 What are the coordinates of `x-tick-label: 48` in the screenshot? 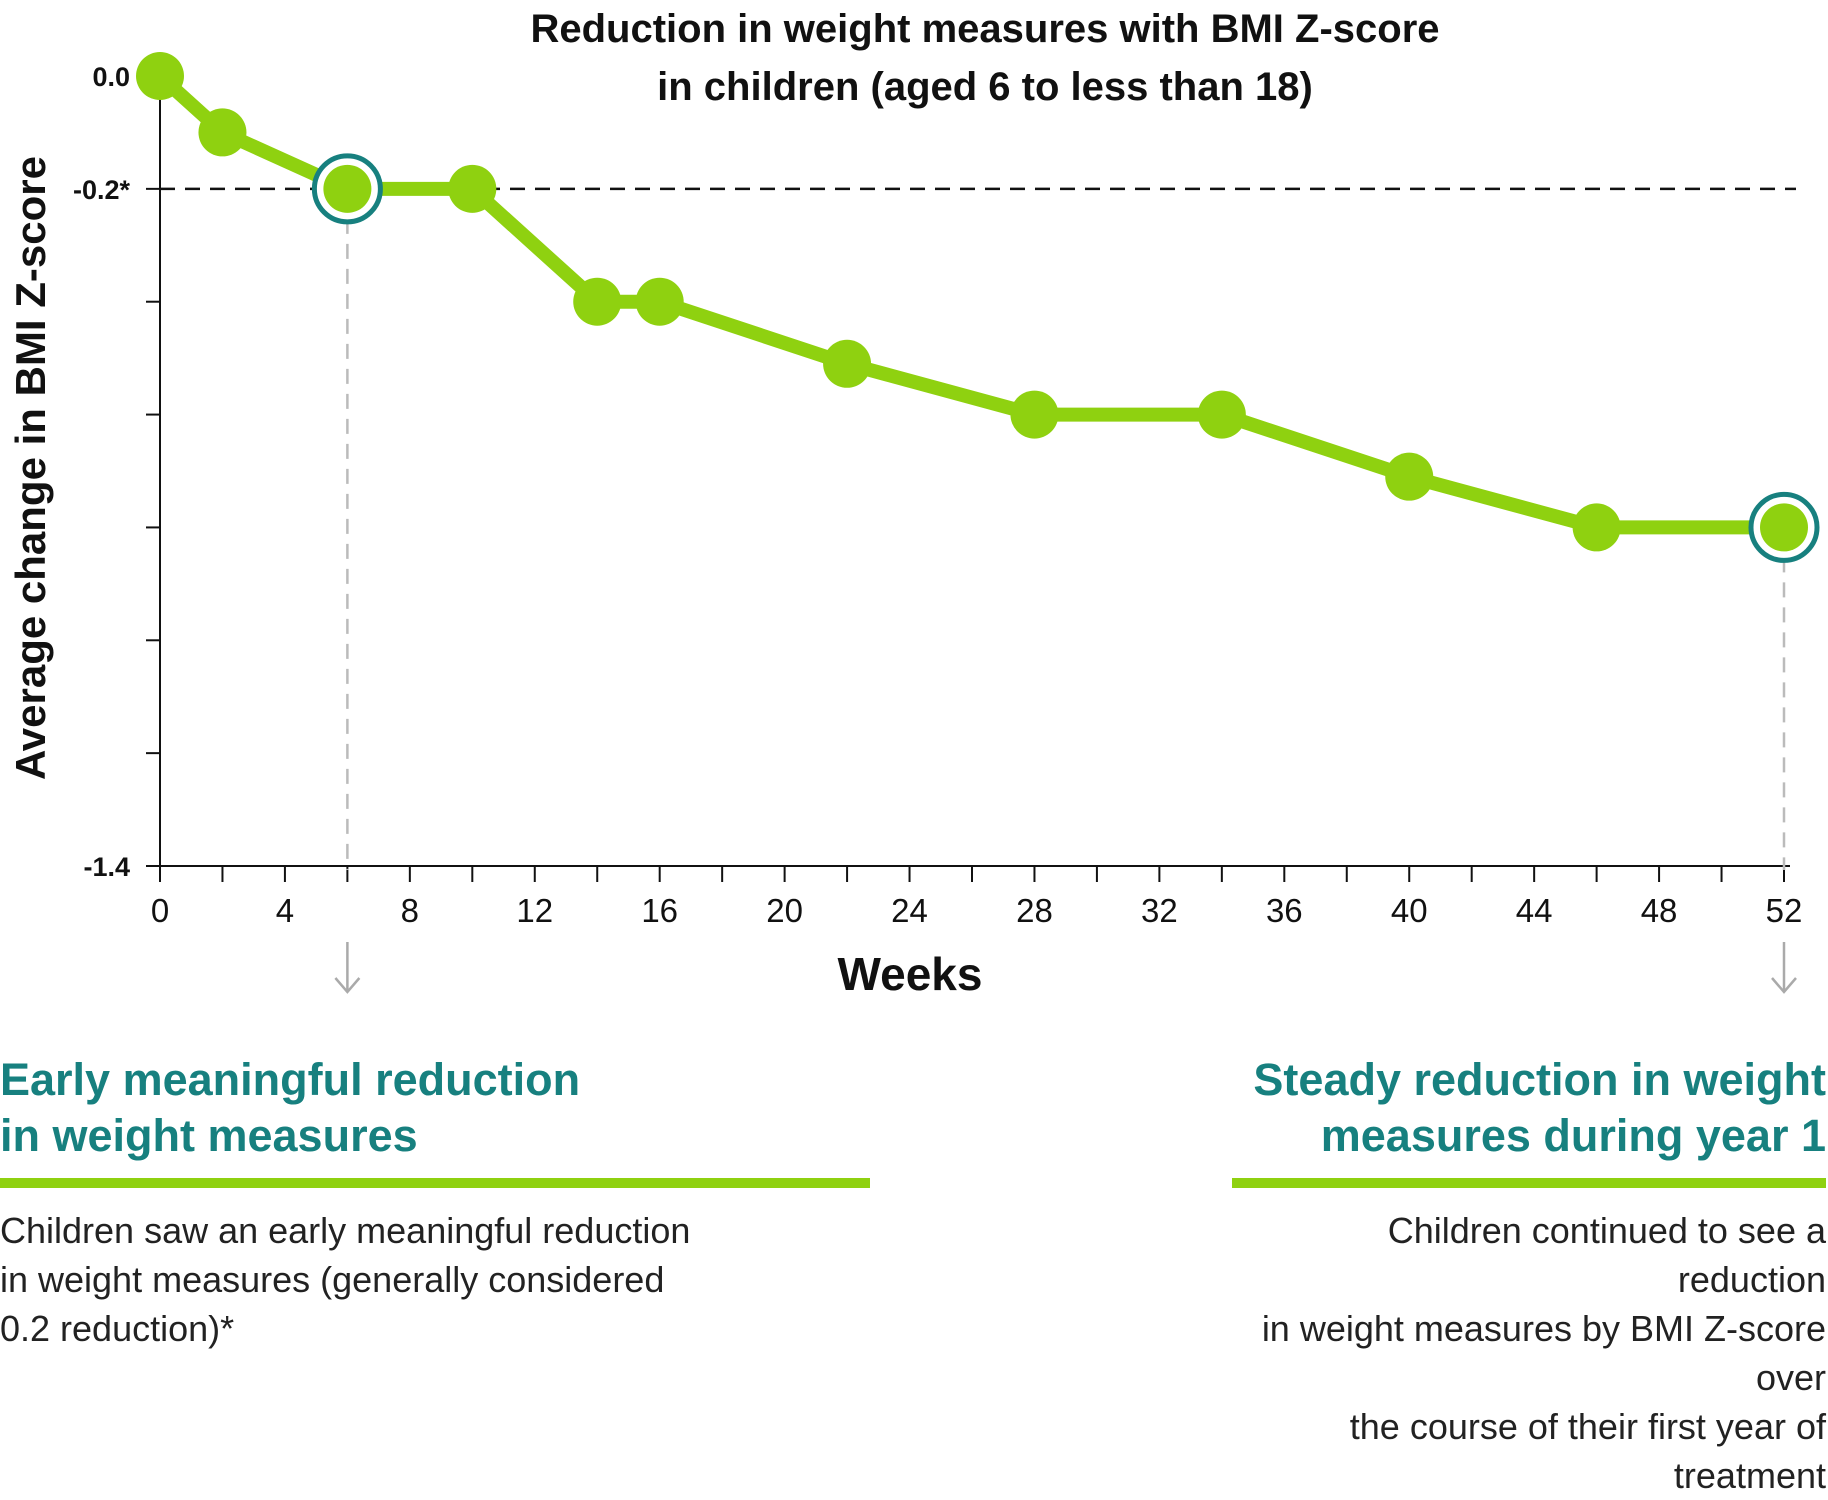 It's located at (1659, 910).